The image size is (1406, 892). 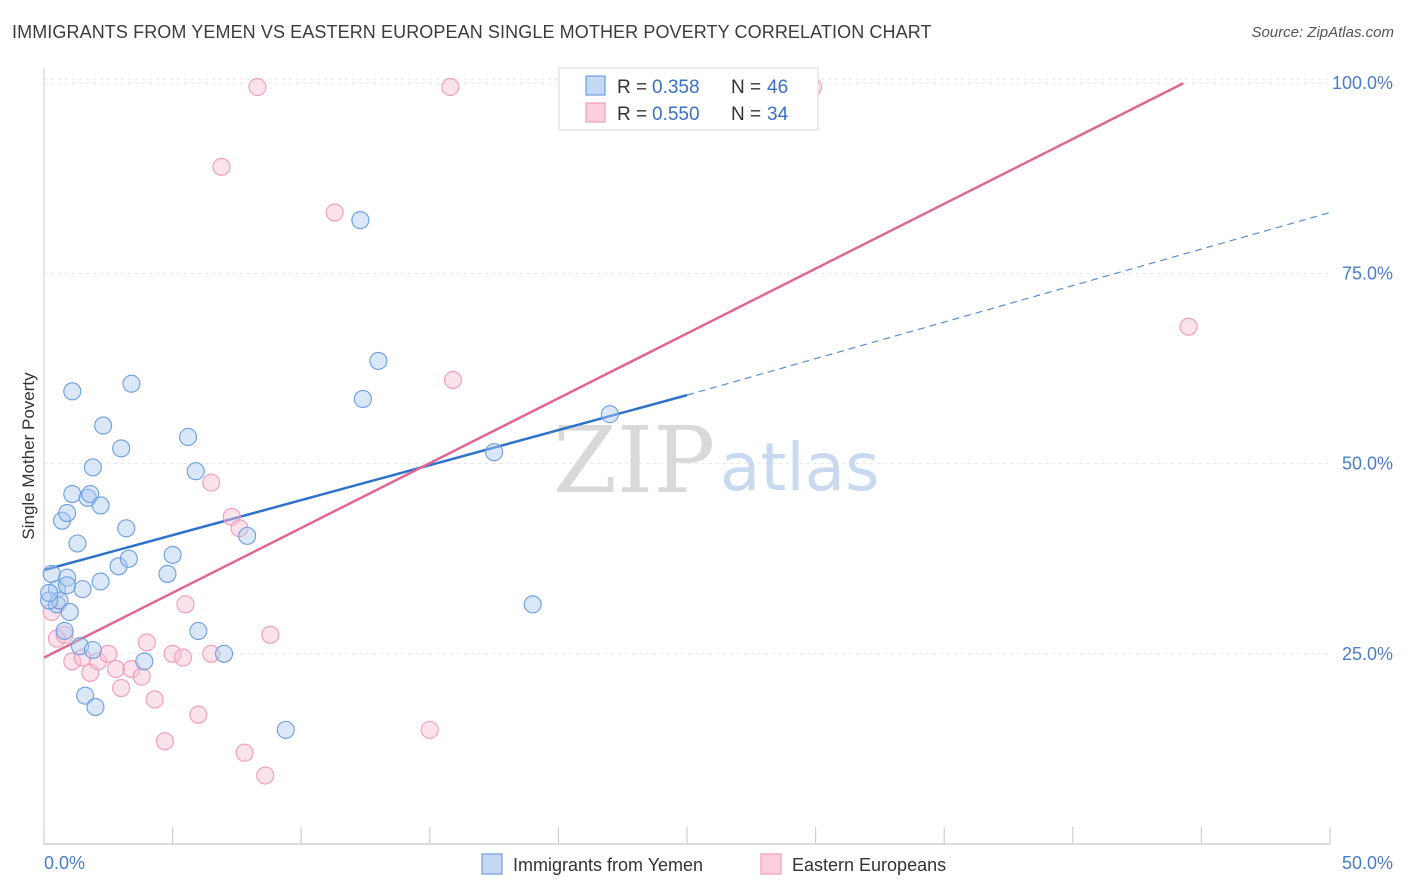 What do you see at coordinates (1367, 654) in the screenshot?
I see `y-tick-label: 25.0%` at bounding box center [1367, 654].